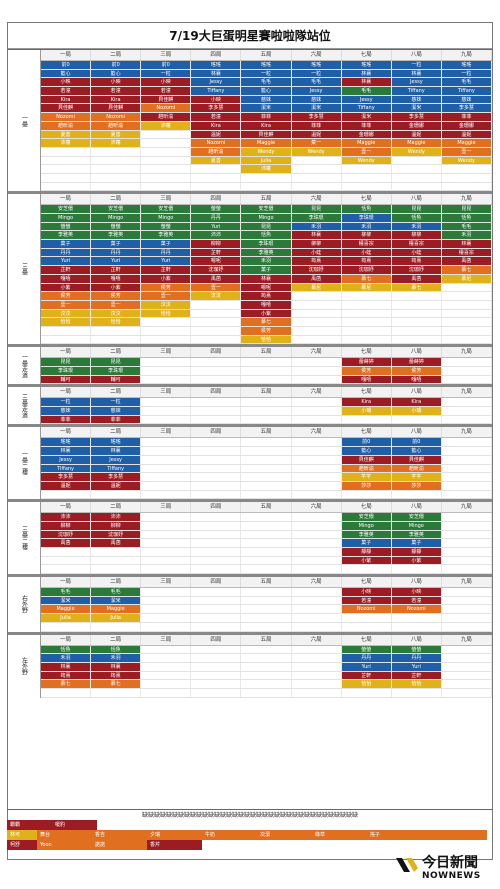 The image size is (500, 889). What do you see at coordinates (66, 468) in the screenshot?
I see `cheerleader-cell: Tiffany` at bounding box center [66, 468].